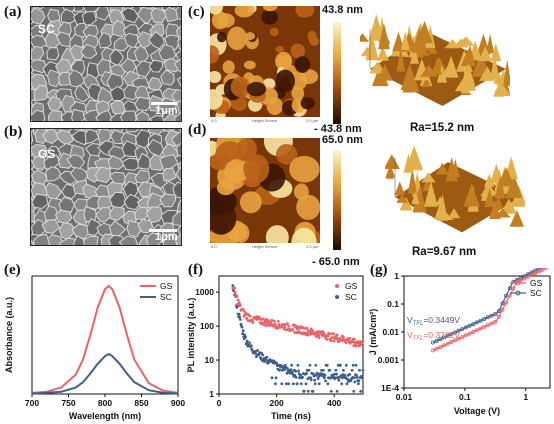 This screenshot has height=424, width=554. I want to click on vtfl-annotation-sc: VTFL=0.3449V, so click(433, 321).